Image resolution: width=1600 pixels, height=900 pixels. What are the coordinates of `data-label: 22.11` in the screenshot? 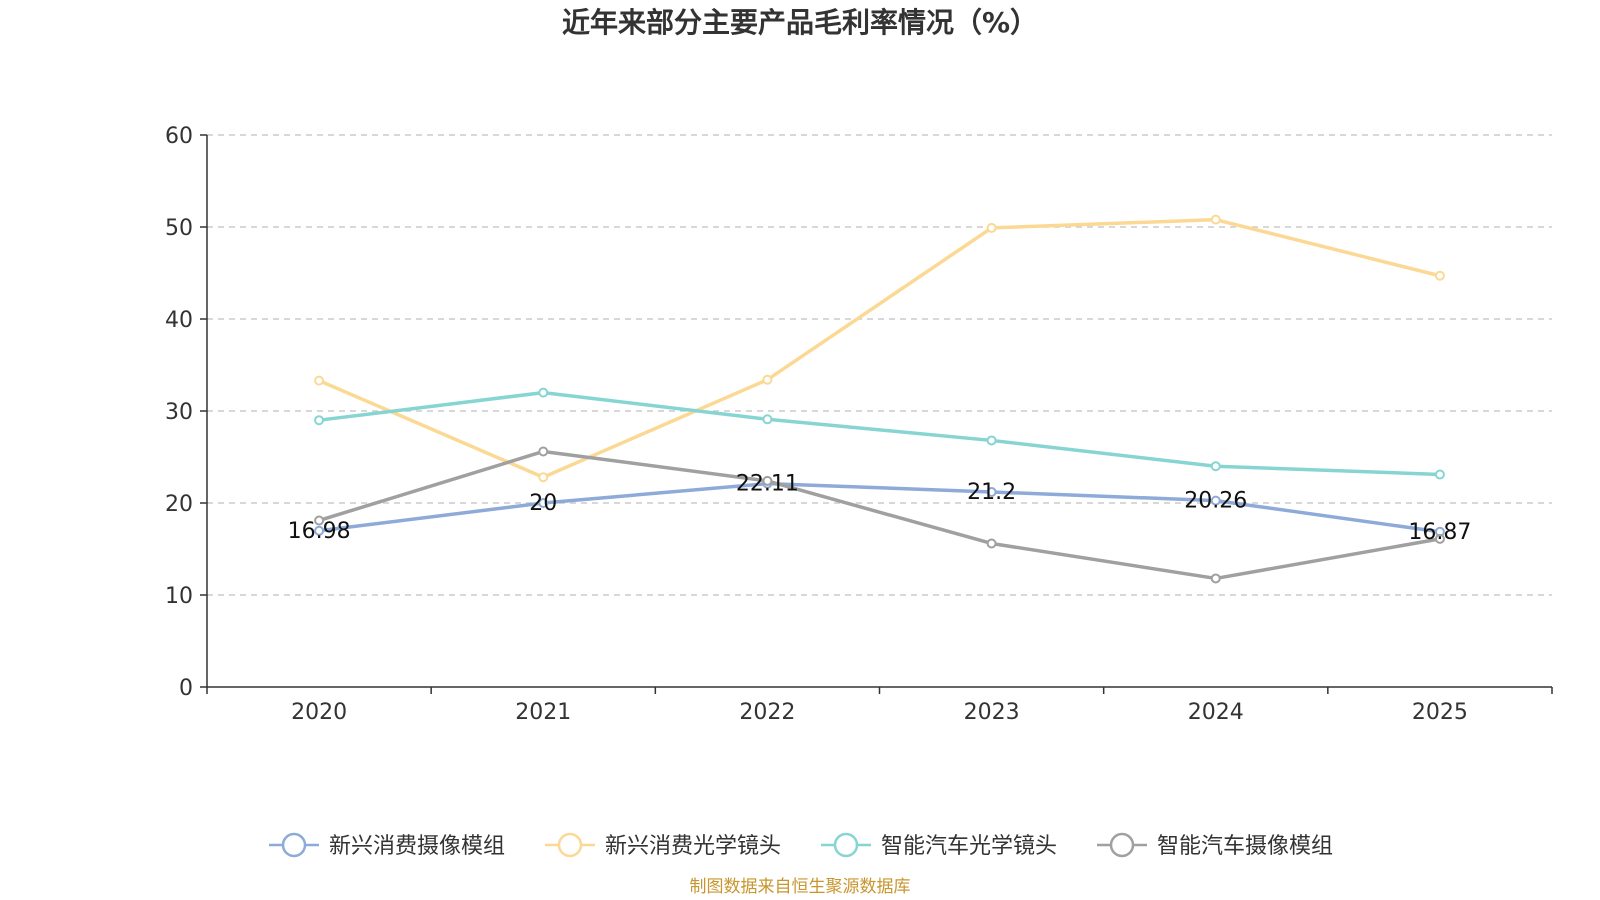 It's located at (767, 484).